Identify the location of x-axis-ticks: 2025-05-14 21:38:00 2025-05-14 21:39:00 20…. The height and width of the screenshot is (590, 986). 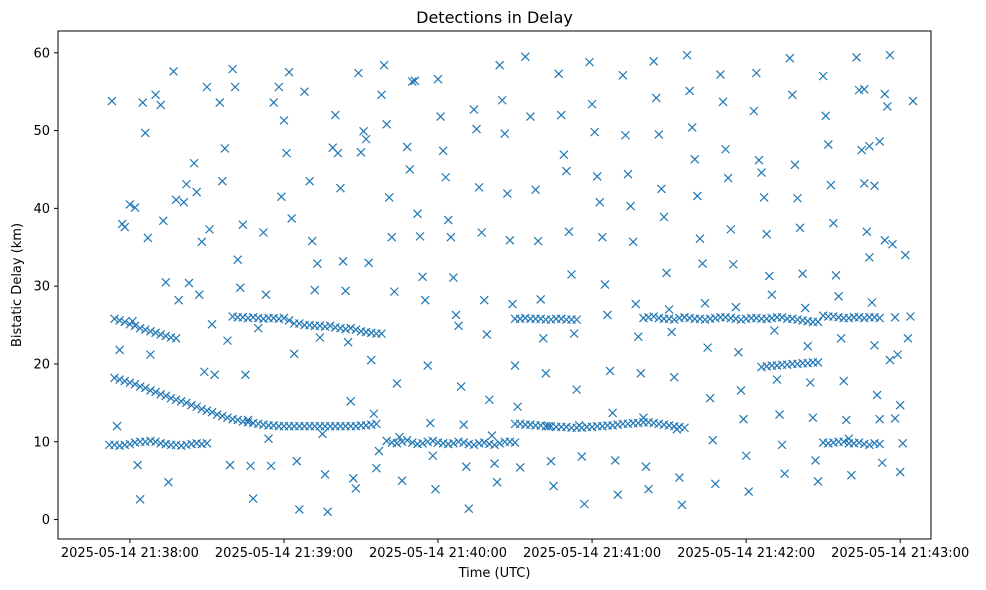
(515, 550).